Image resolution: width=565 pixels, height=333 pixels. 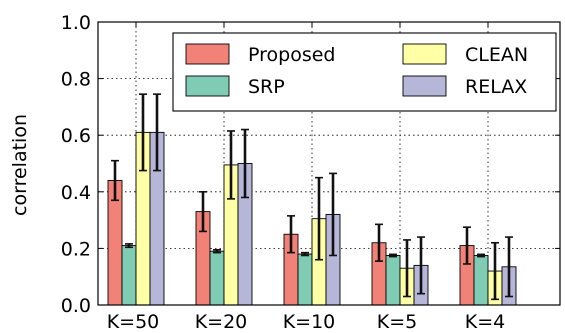 I want to click on y-tick-label: 0.2, so click(x=76, y=249).